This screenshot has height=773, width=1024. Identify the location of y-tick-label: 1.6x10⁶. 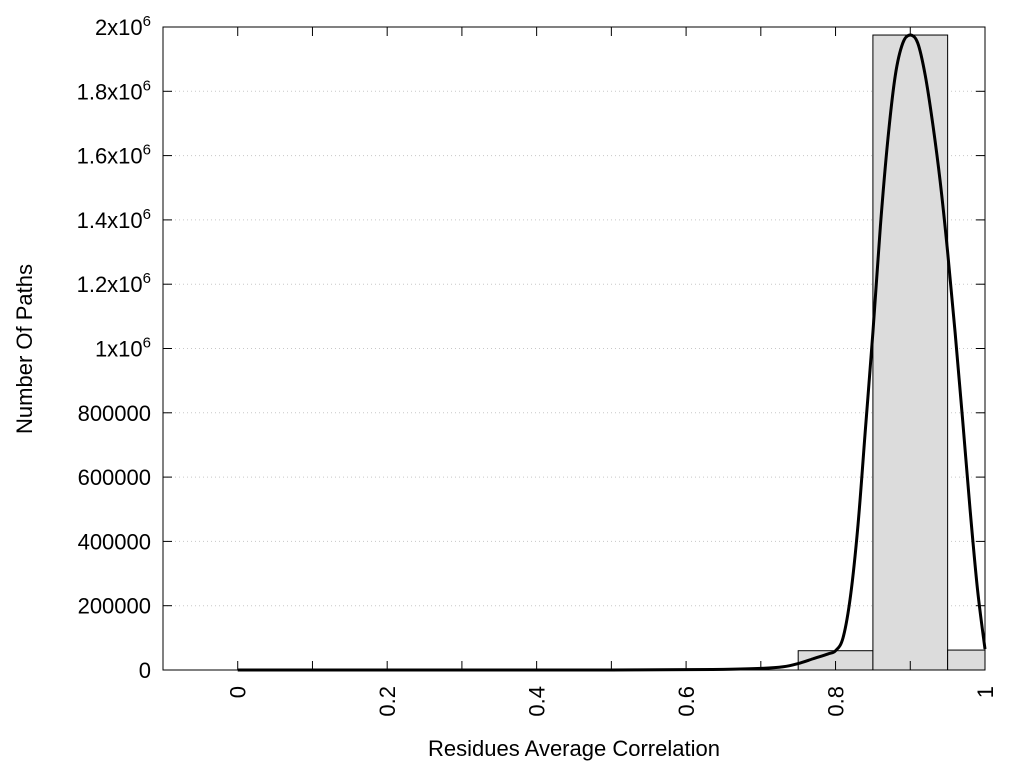
(114, 155).